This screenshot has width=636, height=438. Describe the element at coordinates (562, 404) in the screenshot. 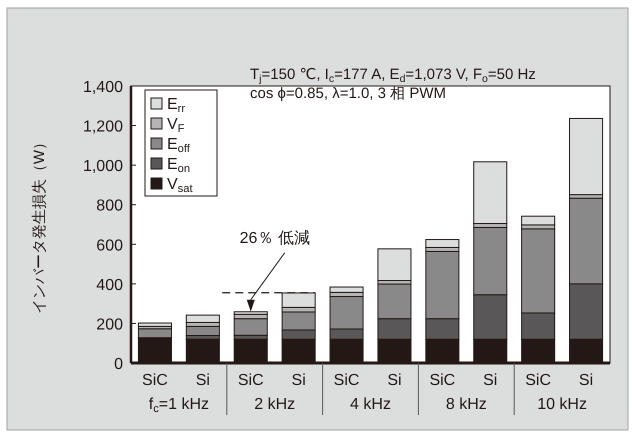

I see `text: 10 kHz` at that location.